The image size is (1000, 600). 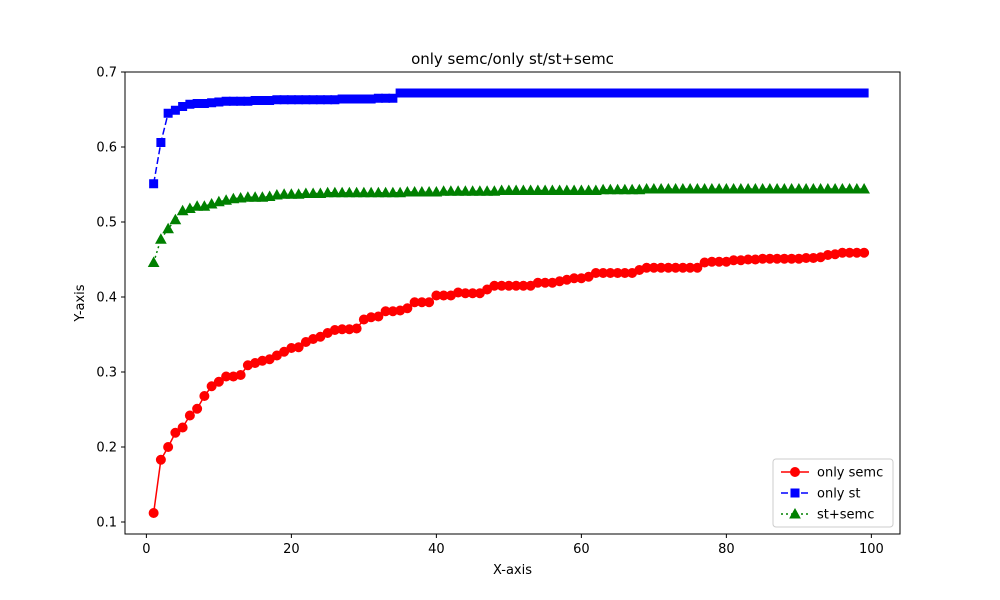 I want to click on legend-box, so click(x=833, y=493).